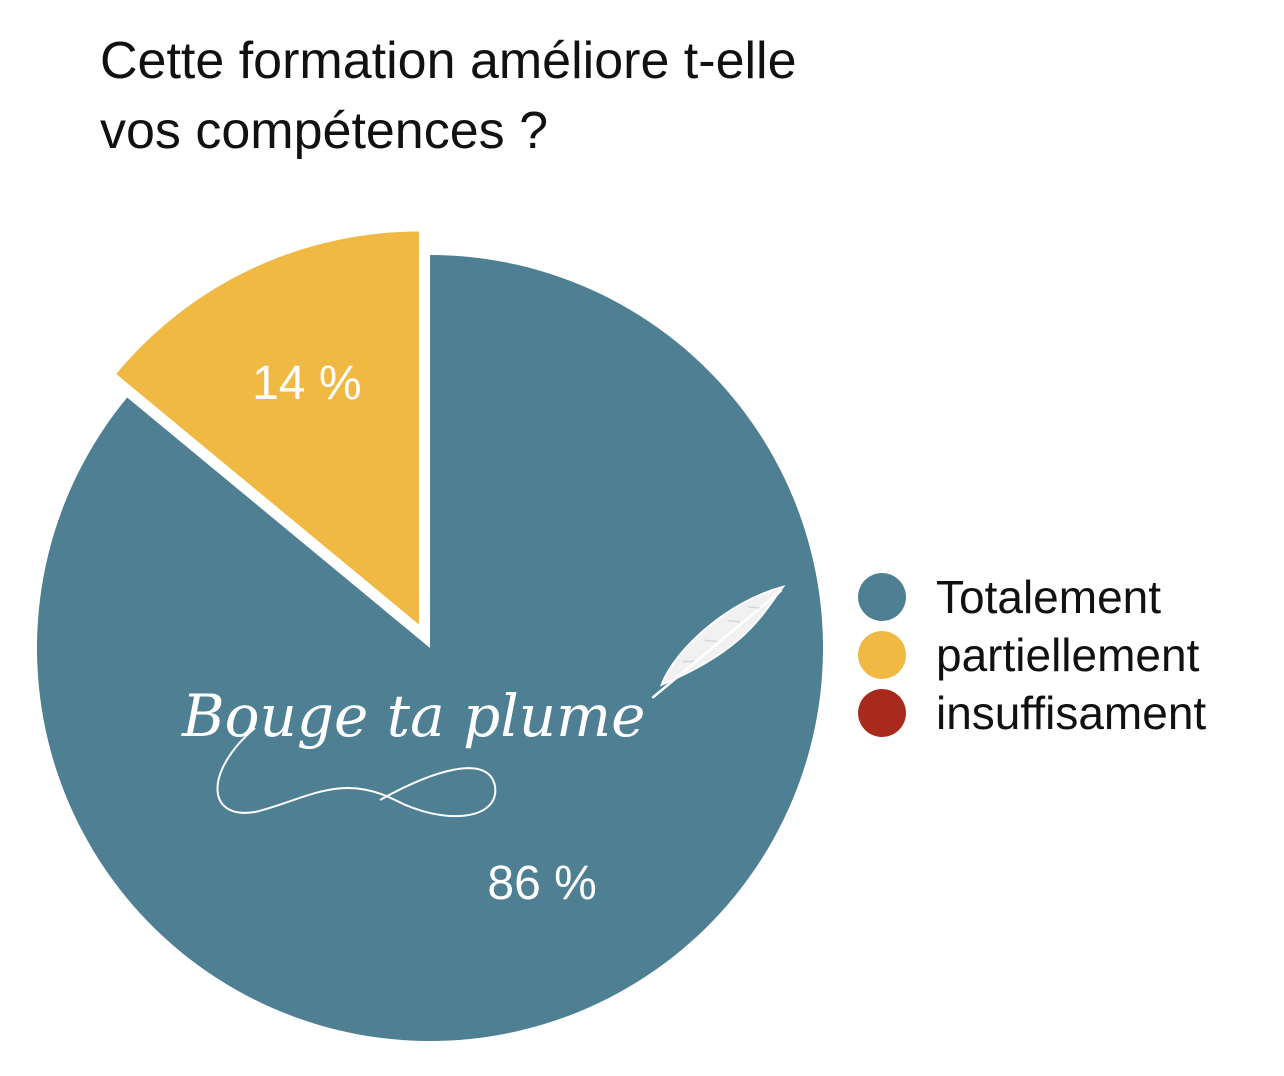  I want to click on legend: Totalement partiellement insuffisament, so click(1032, 655).